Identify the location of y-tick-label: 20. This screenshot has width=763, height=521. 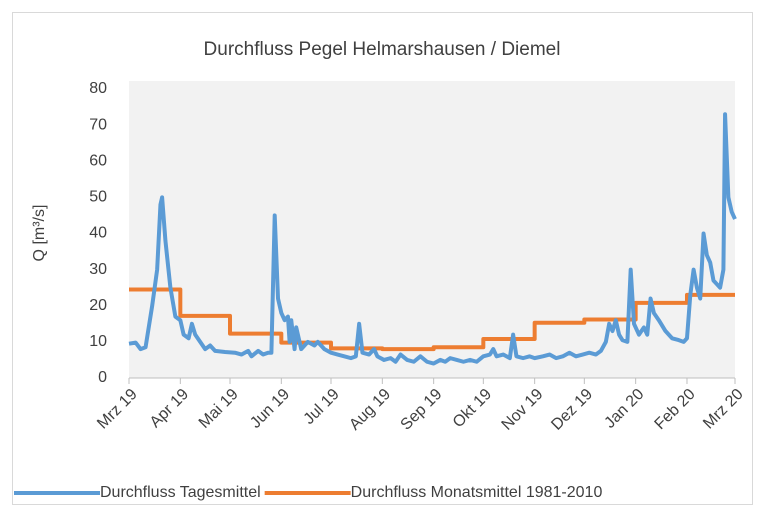
(98, 305).